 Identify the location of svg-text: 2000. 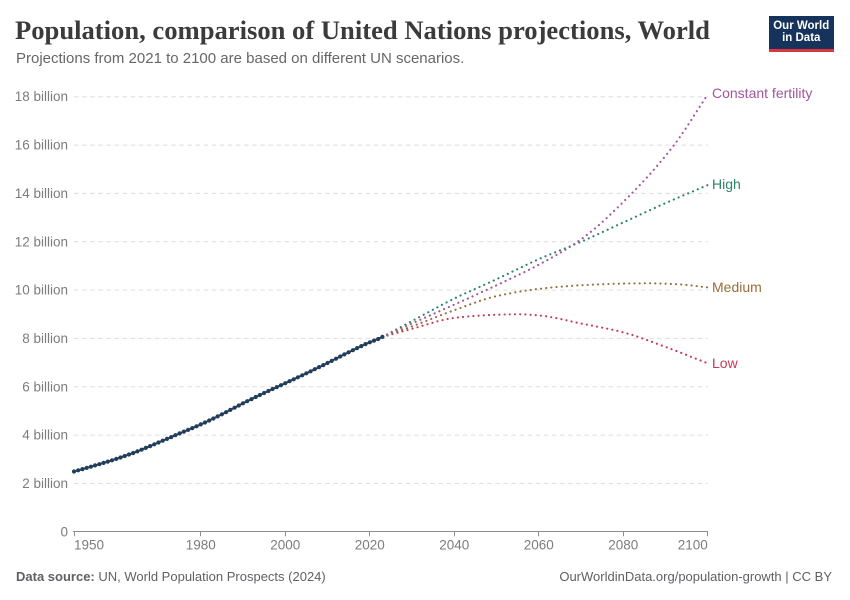
(285, 545).